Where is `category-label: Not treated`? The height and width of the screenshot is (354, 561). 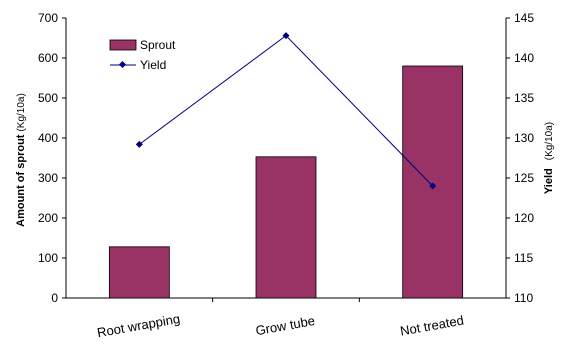 category-label: Not treated is located at coordinates (432, 326).